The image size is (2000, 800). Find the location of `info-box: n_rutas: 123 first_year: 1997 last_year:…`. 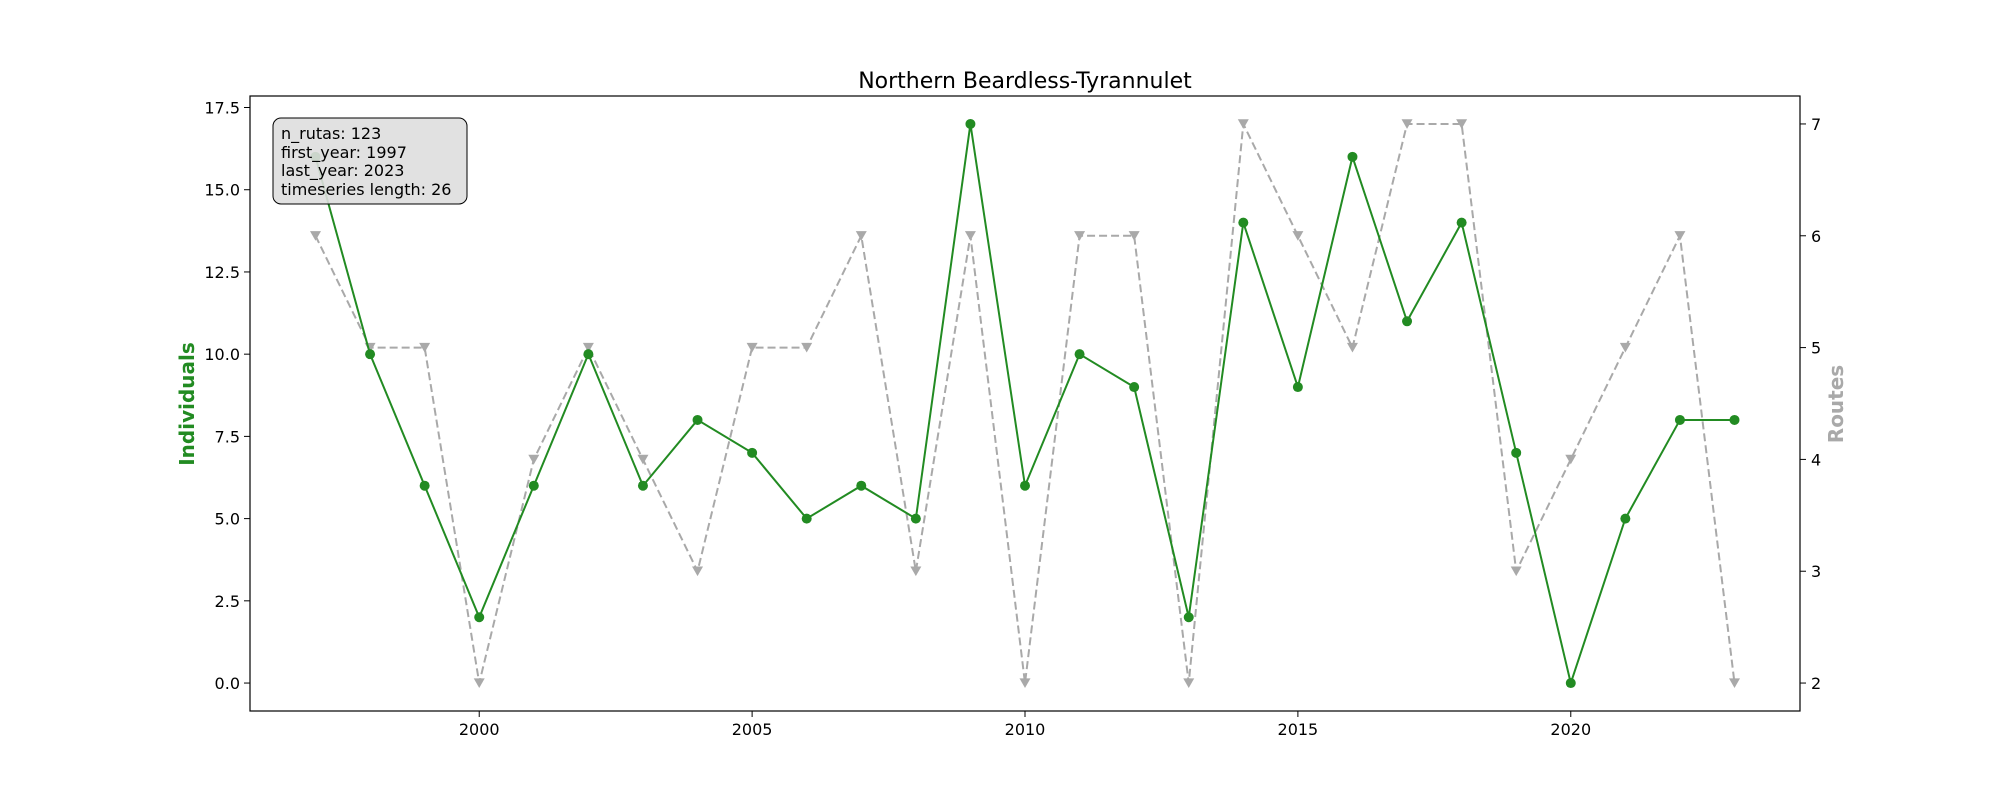

info-box: n_rutas: 123 first_year: 1997 last_year:… is located at coordinates (370, 161).